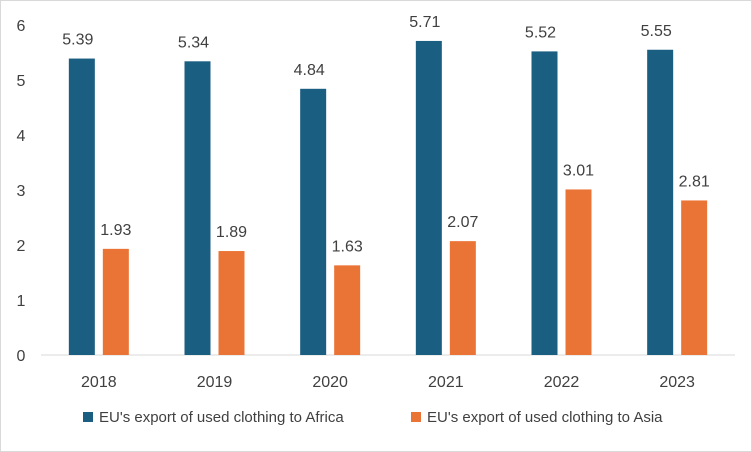  Describe the element at coordinates (21, 246) in the screenshot. I see `y-tick-label-2: 2` at that location.